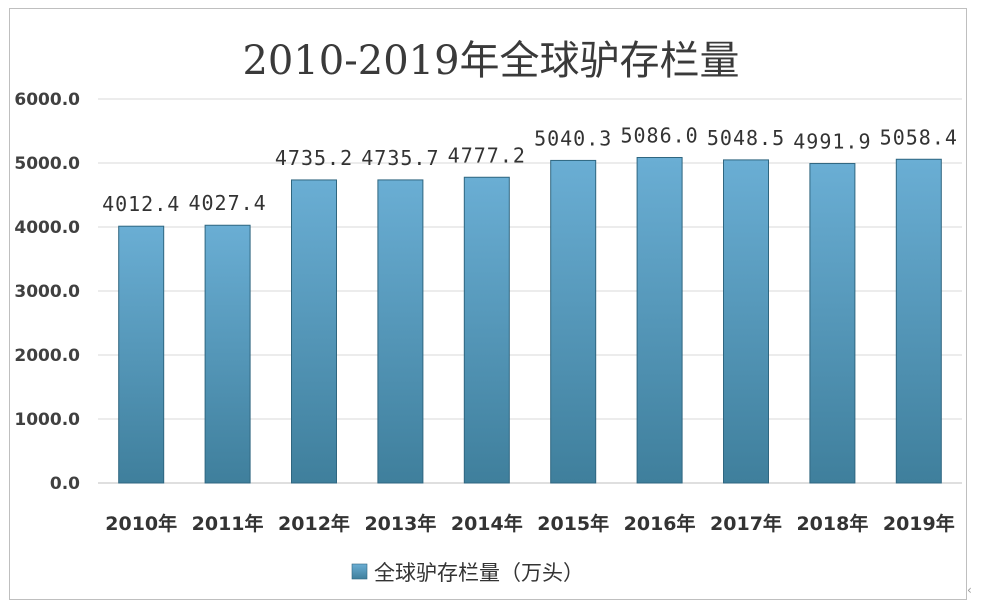 The height and width of the screenshot is (606, 982). I want to click on data-label: 5048.5, so click(746, 138).